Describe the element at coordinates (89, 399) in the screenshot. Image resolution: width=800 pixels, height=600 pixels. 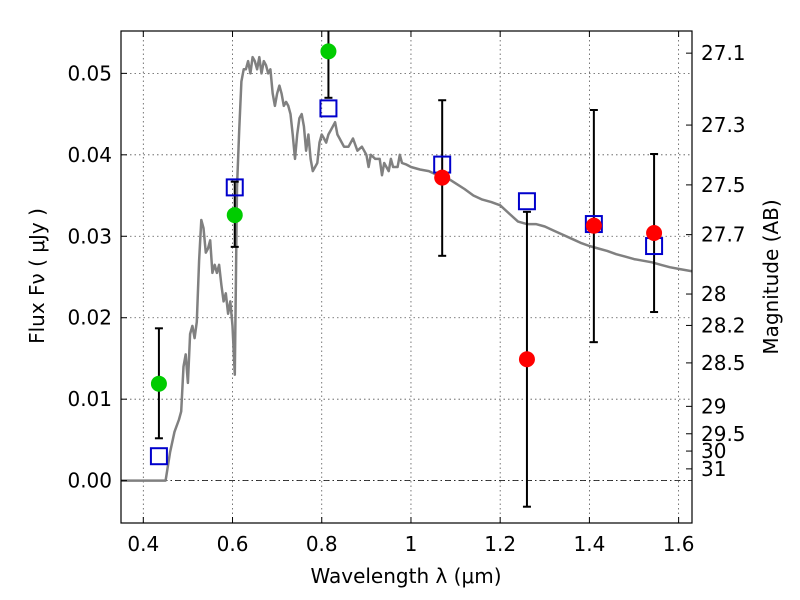
I see `y-tick-label: 0.01` at that location.